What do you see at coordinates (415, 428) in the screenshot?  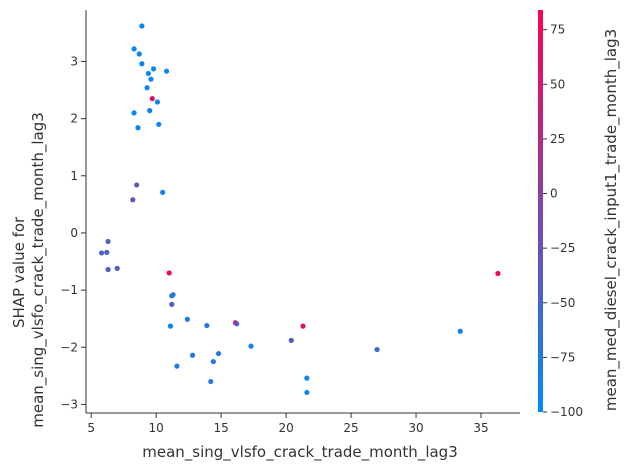 I see `x-tick-label: 30` at bounding box center [415, 428].